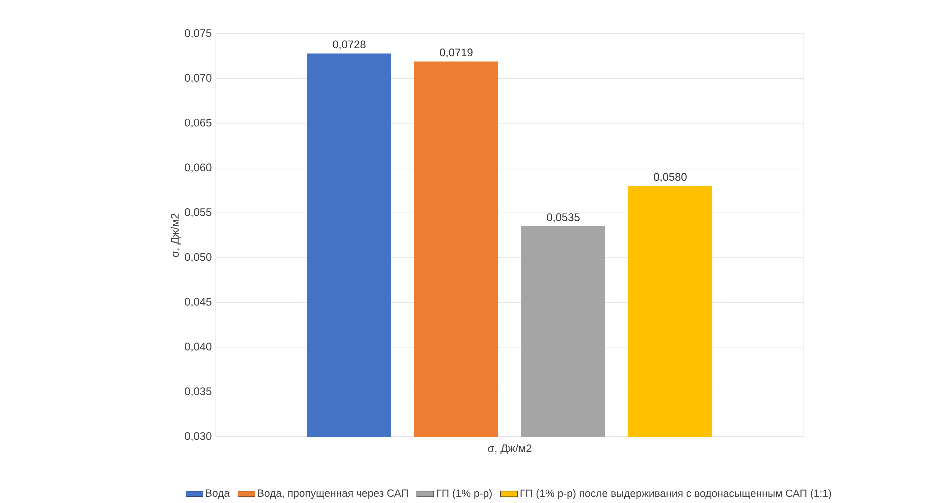  Describe the element at coordinates (198, 303) in the screenshot. I see `y-tick-label: 0,045` at that location.